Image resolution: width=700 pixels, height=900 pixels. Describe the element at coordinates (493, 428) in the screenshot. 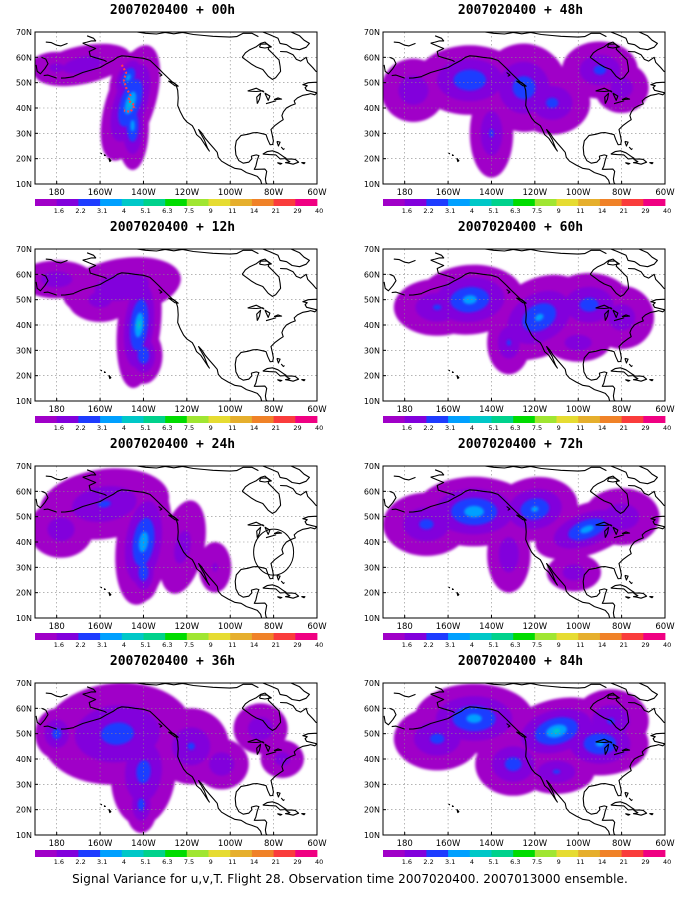

I see `colorbar-label: 5.1` at that location.